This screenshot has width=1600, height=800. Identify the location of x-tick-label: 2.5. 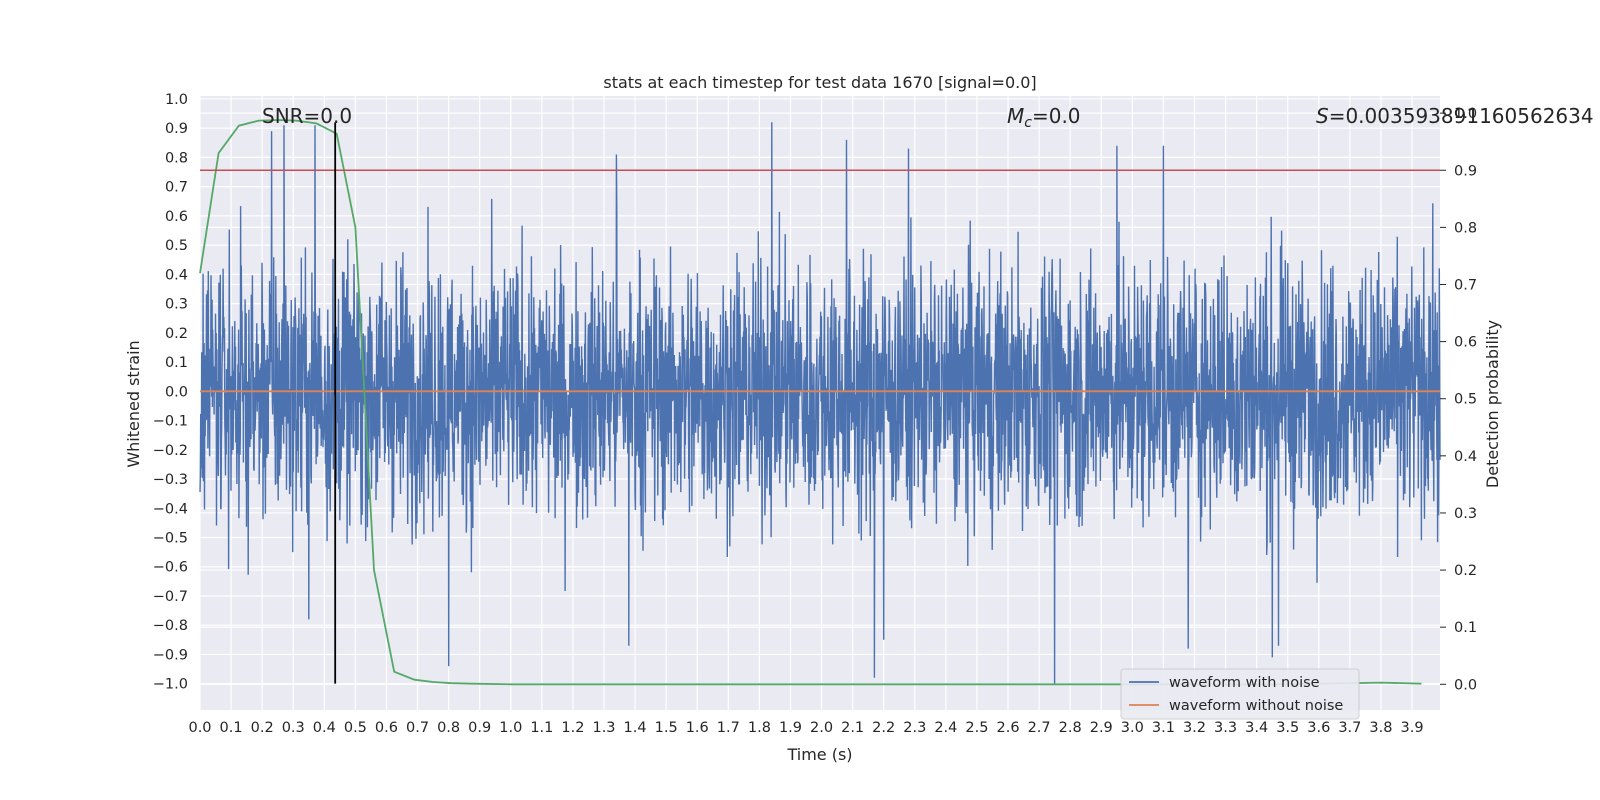
(976, 728).